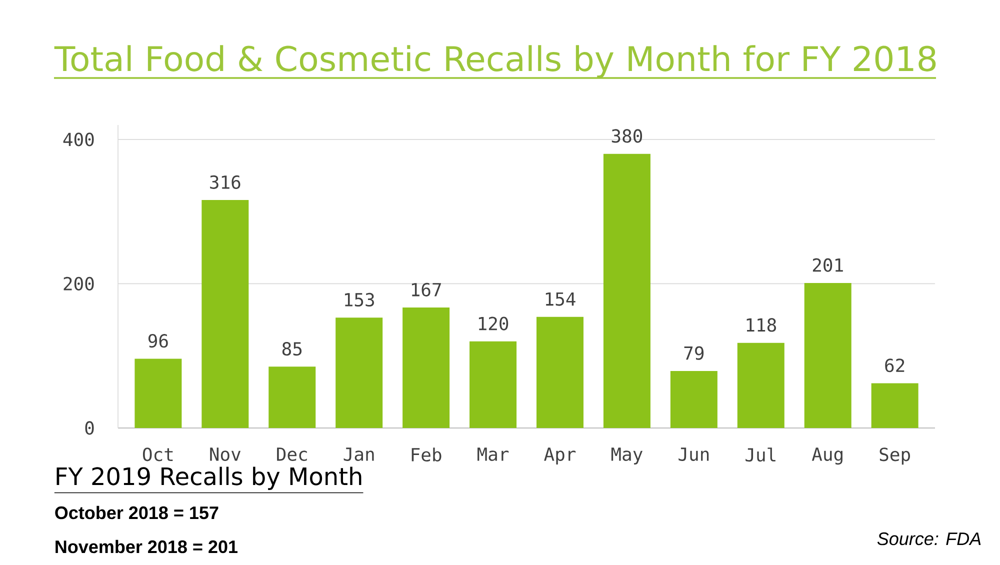  Describe the element at coordinates (827, 265) in the screenshot. I see `data-label: 201` at that location.